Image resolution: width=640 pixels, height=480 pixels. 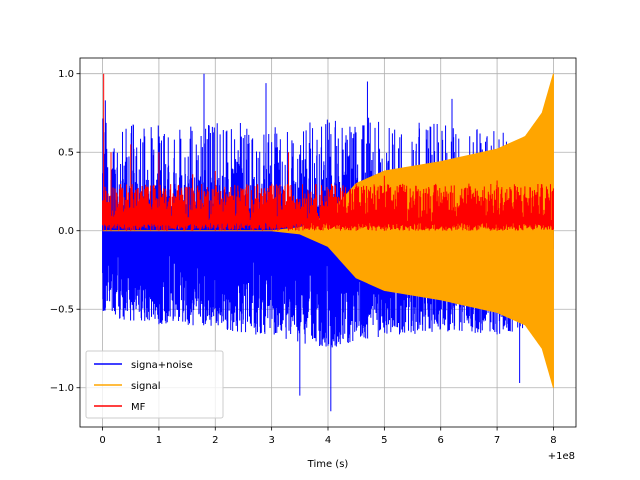 What do you see at coordinates (146, 386) in the screenshot?
I see `legend-label-signal: signal` at bounding box center [146, 386].